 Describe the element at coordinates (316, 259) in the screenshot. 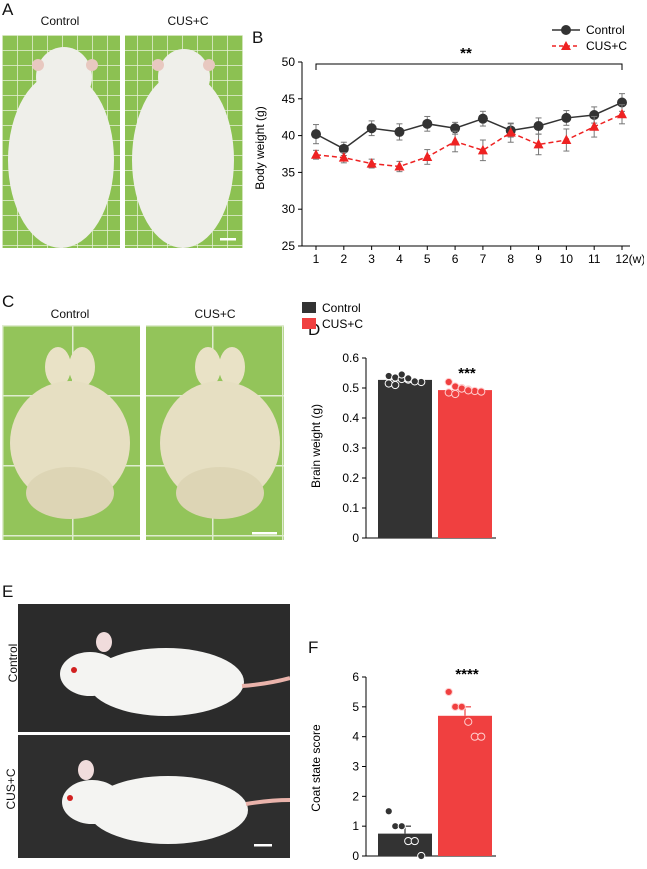

I see `b-x-tick-label: 1` at that location.